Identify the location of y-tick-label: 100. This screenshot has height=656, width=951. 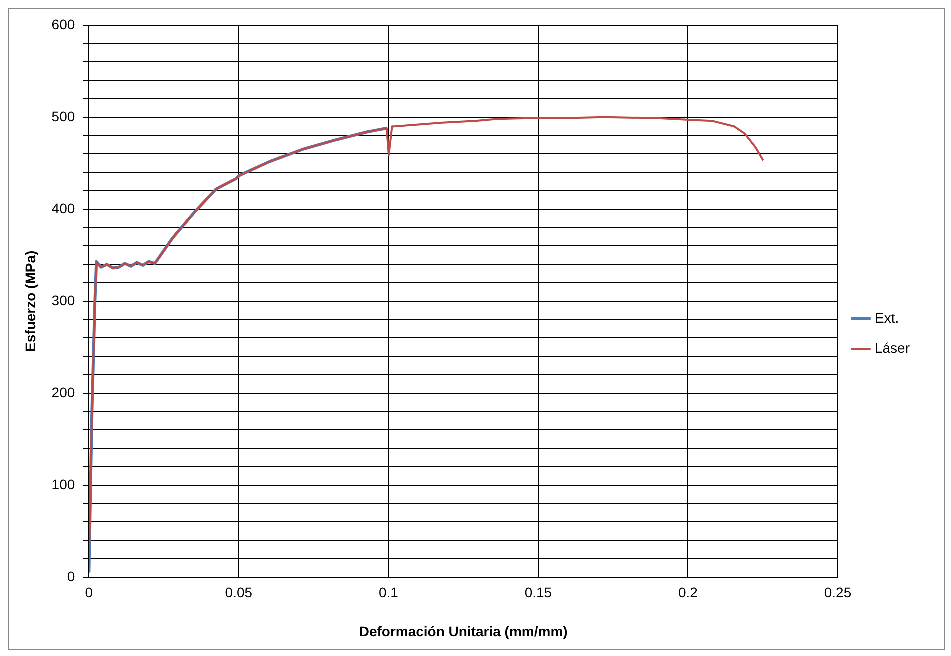
(64, 484).